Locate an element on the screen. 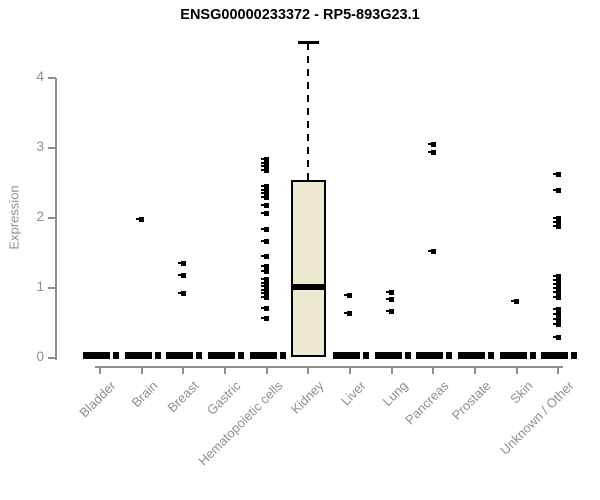 This screenshot has width=600, height=500. y-tick-label: 1 is located at coordinates (40, 286).